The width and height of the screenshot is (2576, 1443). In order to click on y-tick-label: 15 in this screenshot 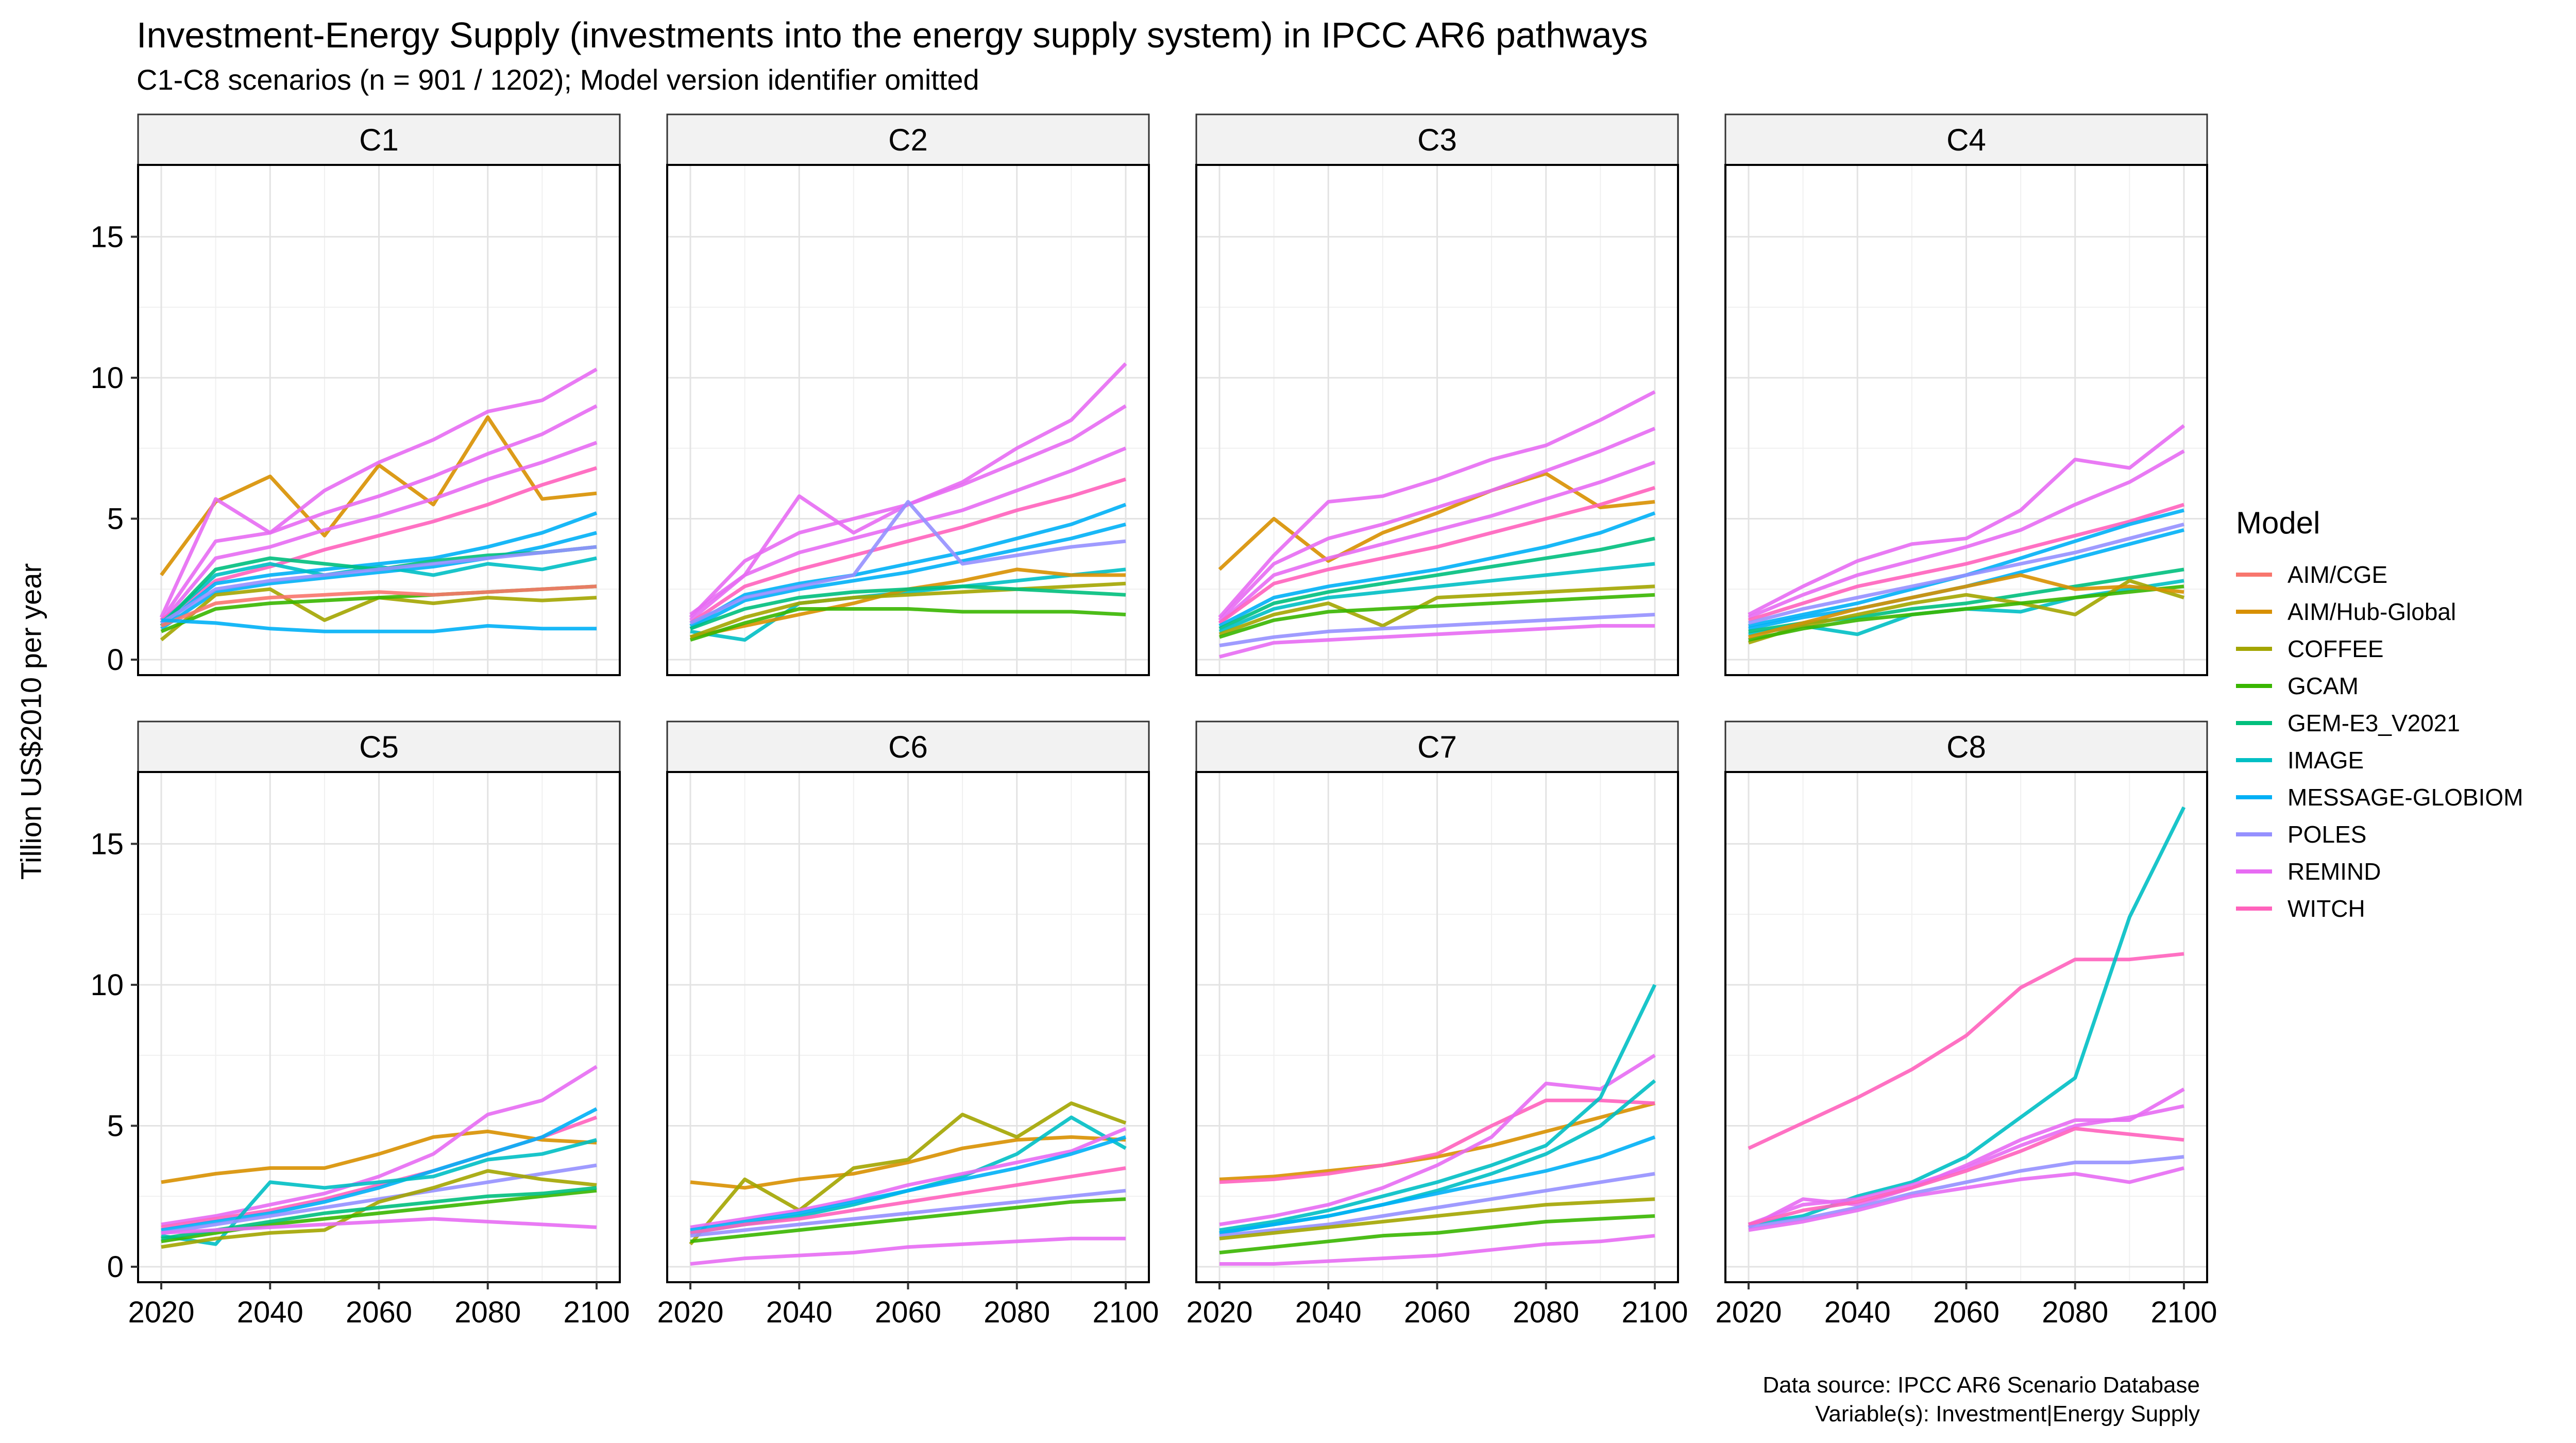, I will do `click(107, 237)`.